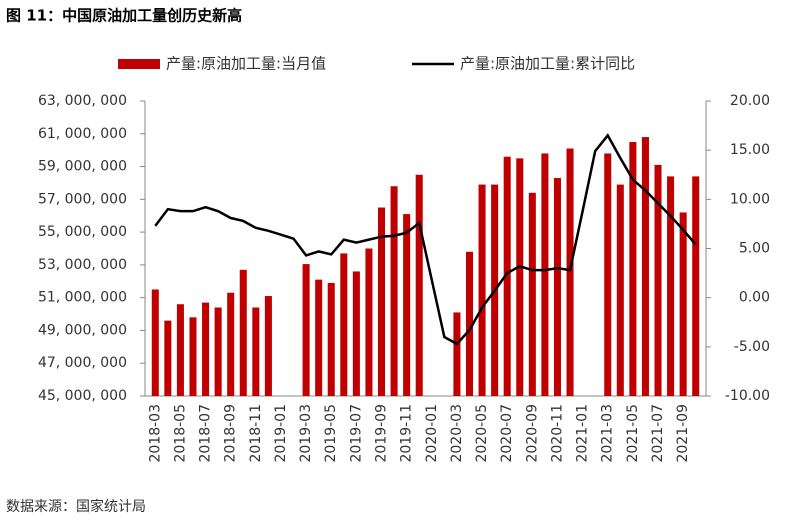 The image size is (789, 531). I want to click on x-tick-label: 2018-05, so click(180, 433).